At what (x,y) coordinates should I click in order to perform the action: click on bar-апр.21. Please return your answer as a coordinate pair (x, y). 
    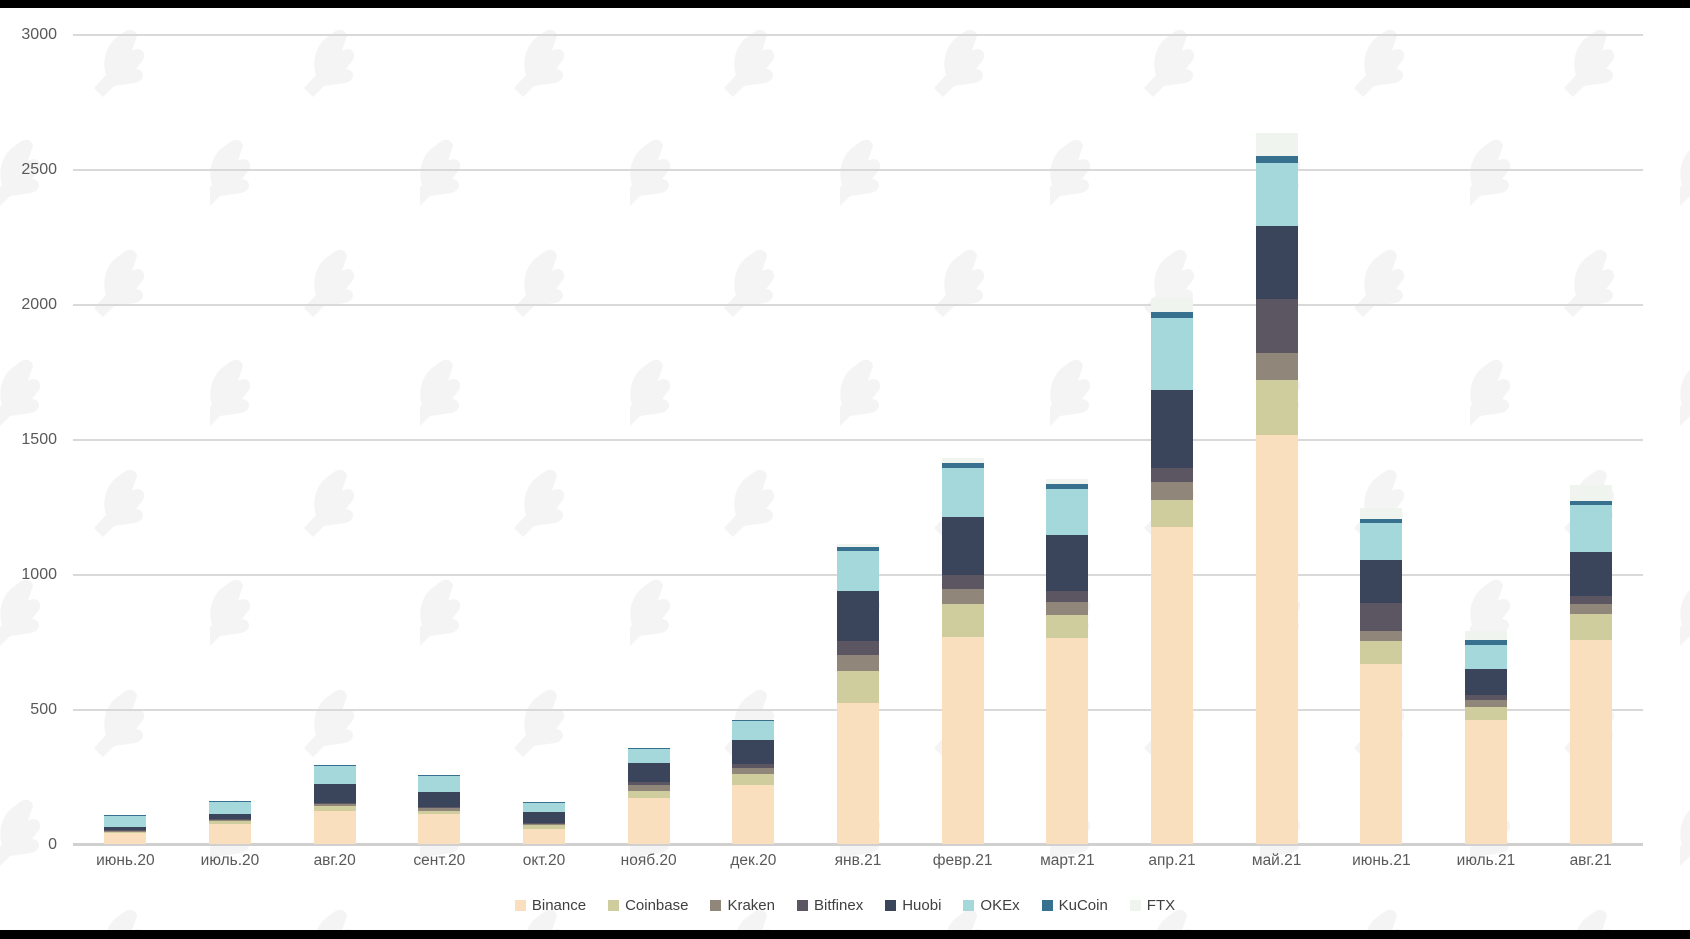
    Looking at the image, I should click on (1172, 571).